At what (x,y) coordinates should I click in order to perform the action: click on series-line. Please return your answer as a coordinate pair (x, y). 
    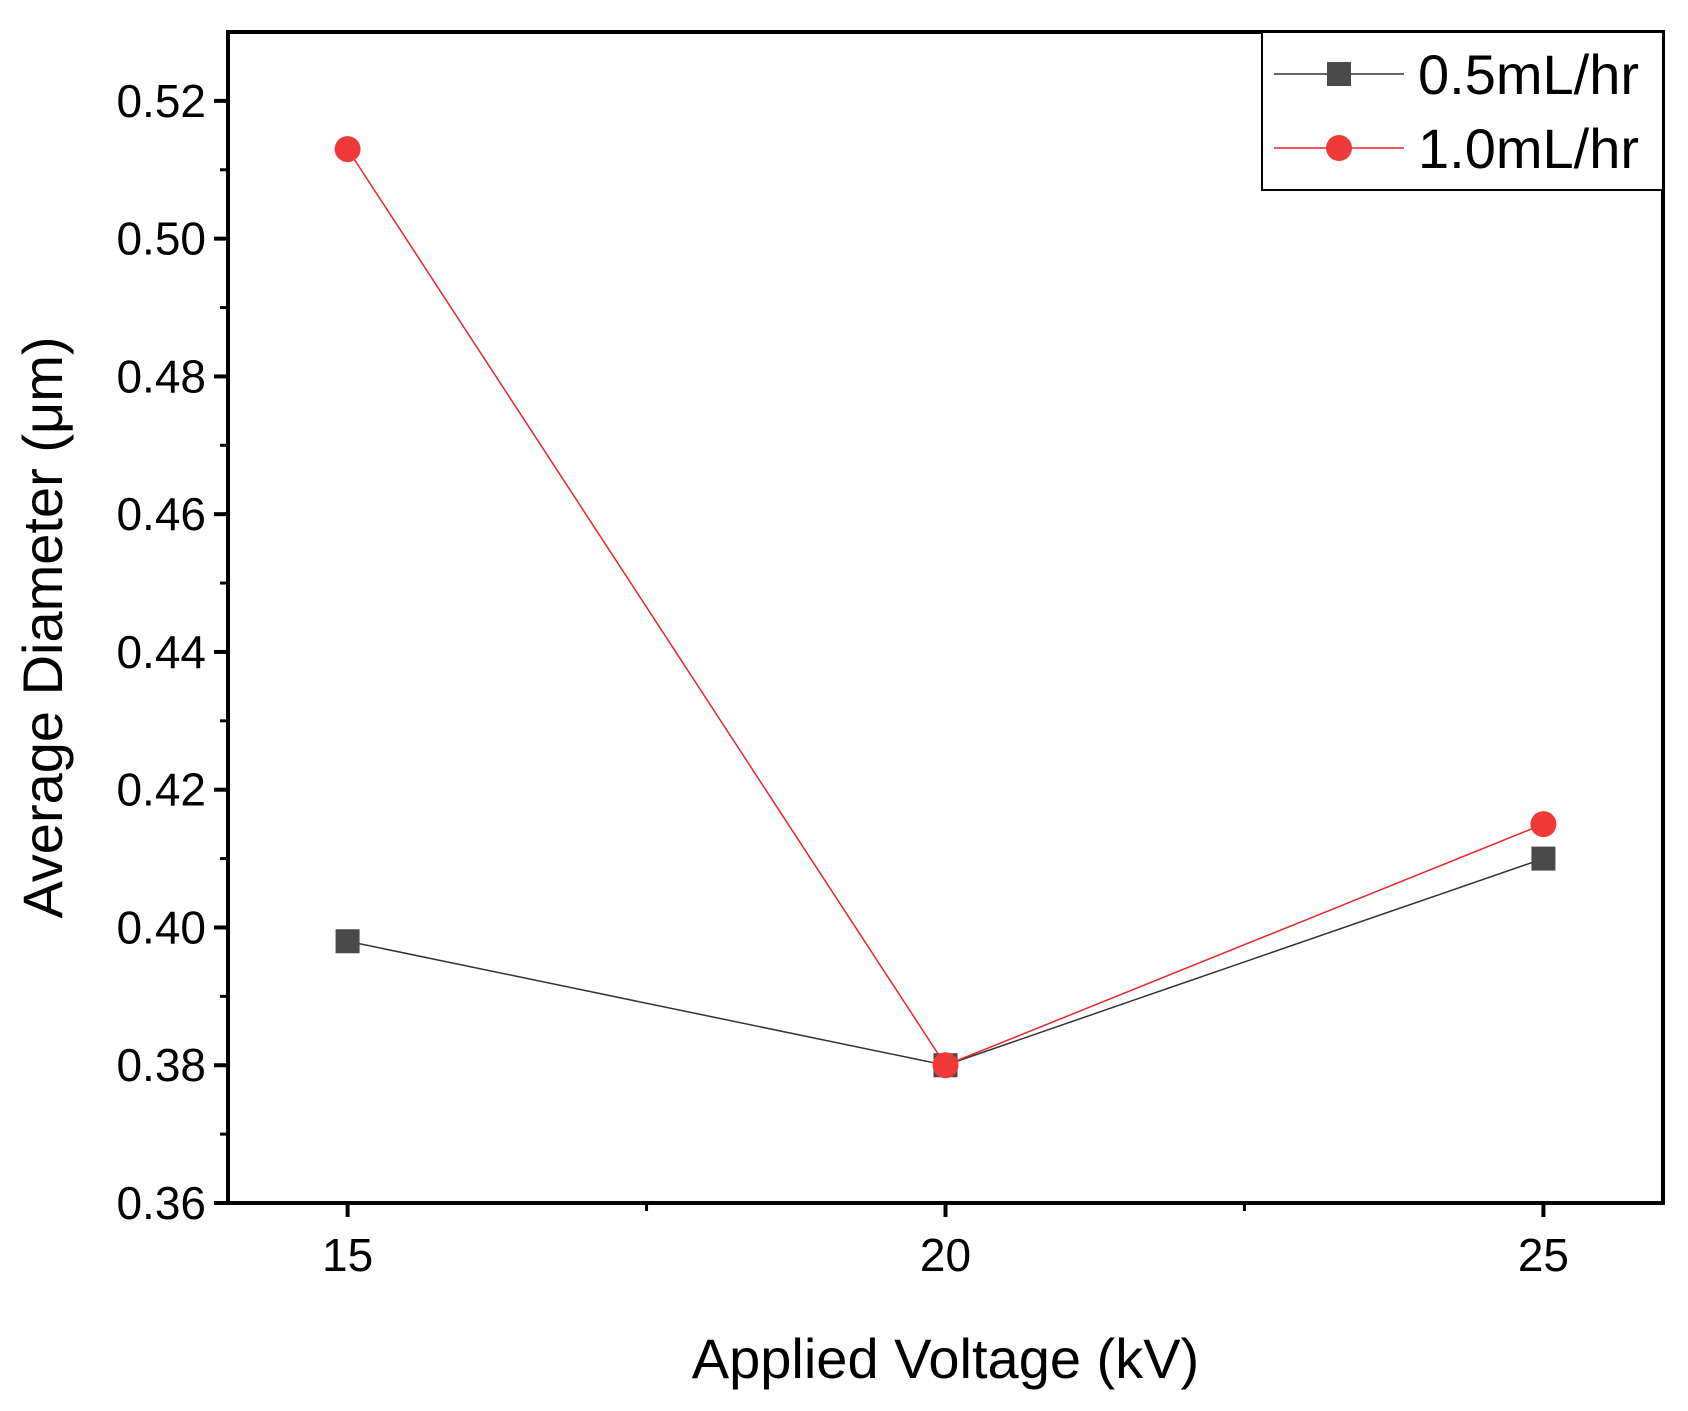
    Looking at the image, I should click on (945, 962).